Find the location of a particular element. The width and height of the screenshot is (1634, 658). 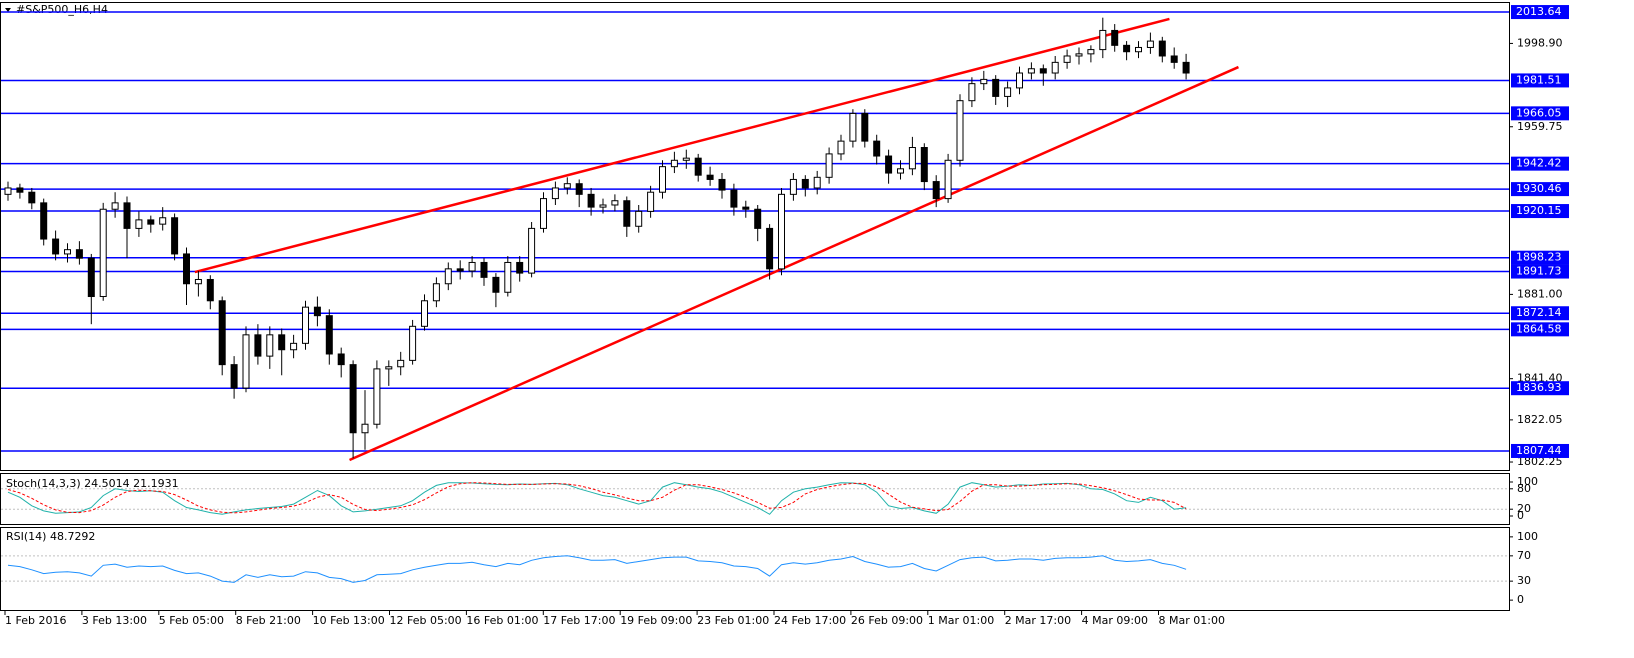

y-tick-label: 1998.90 is located at coordinates (1540, 42).